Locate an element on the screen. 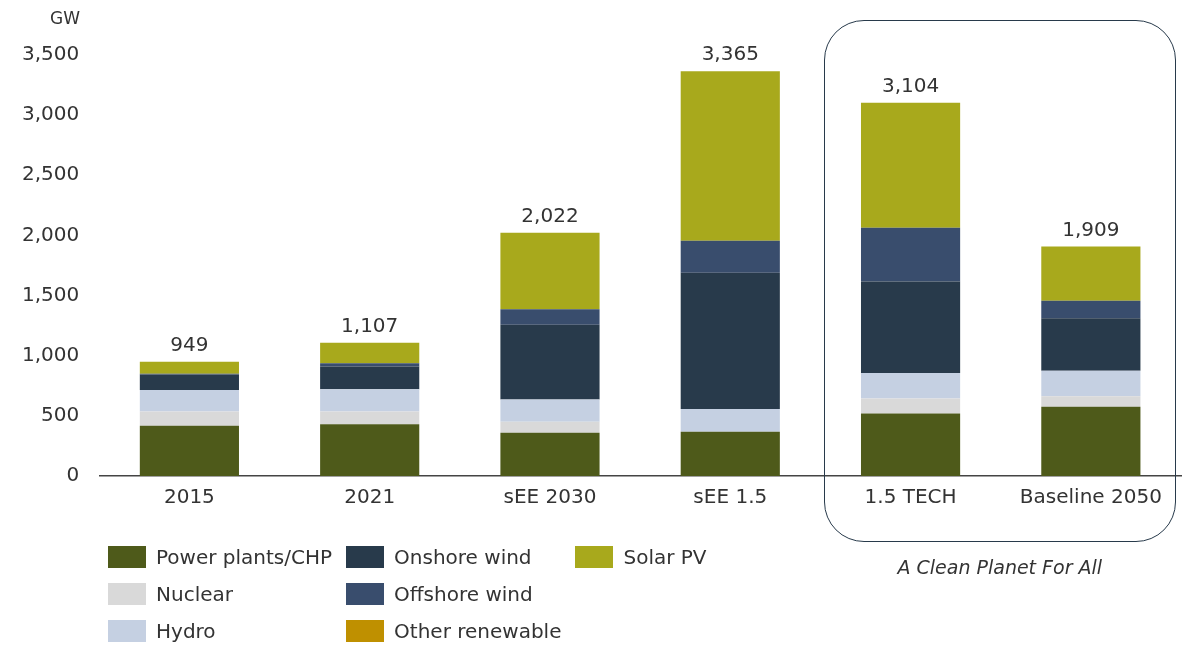 This screenshot has width=1187, height=648. legend-label: Onshore wind is located at coordinates (463, 556).